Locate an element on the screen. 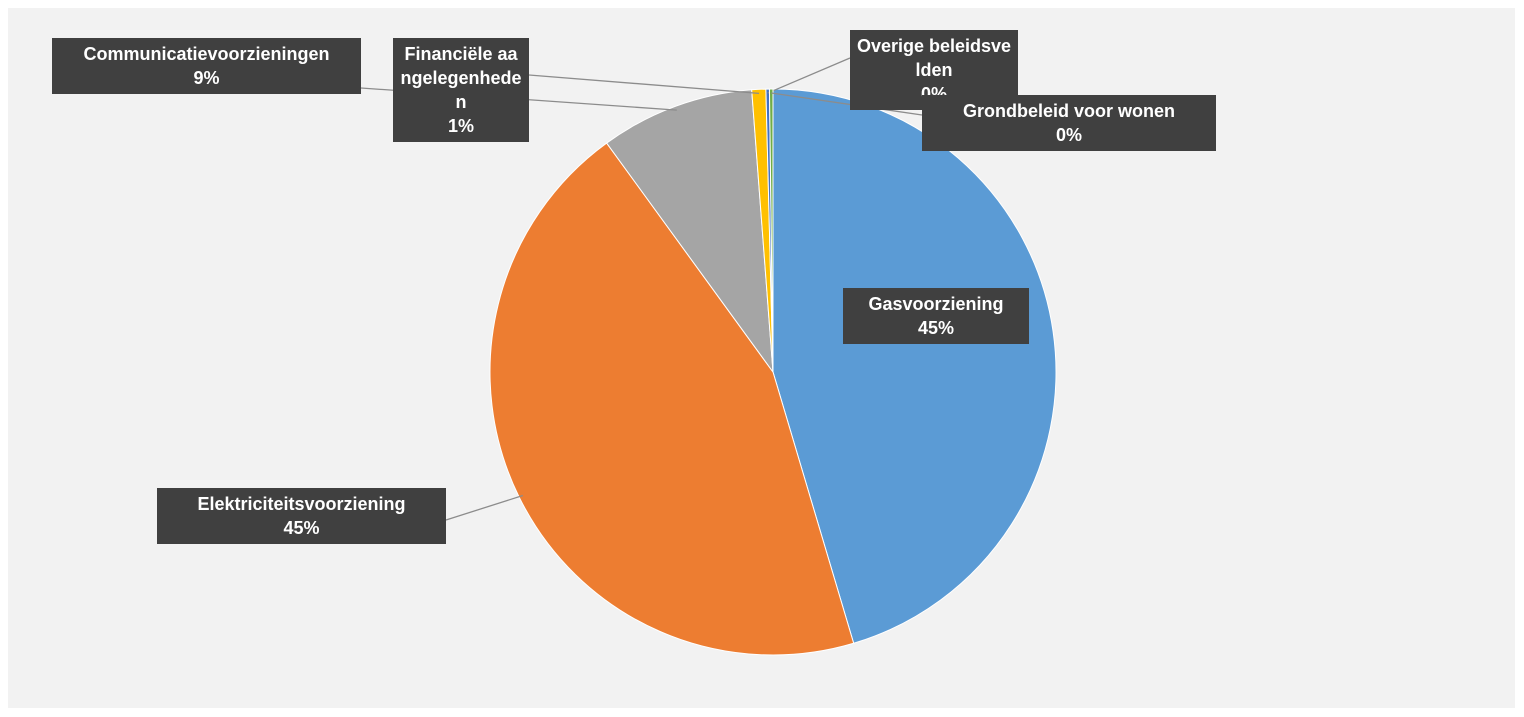 The image size is (1524, 717). label-name: Elektriciteitsvoorziening is located at coordinates (301, 504).